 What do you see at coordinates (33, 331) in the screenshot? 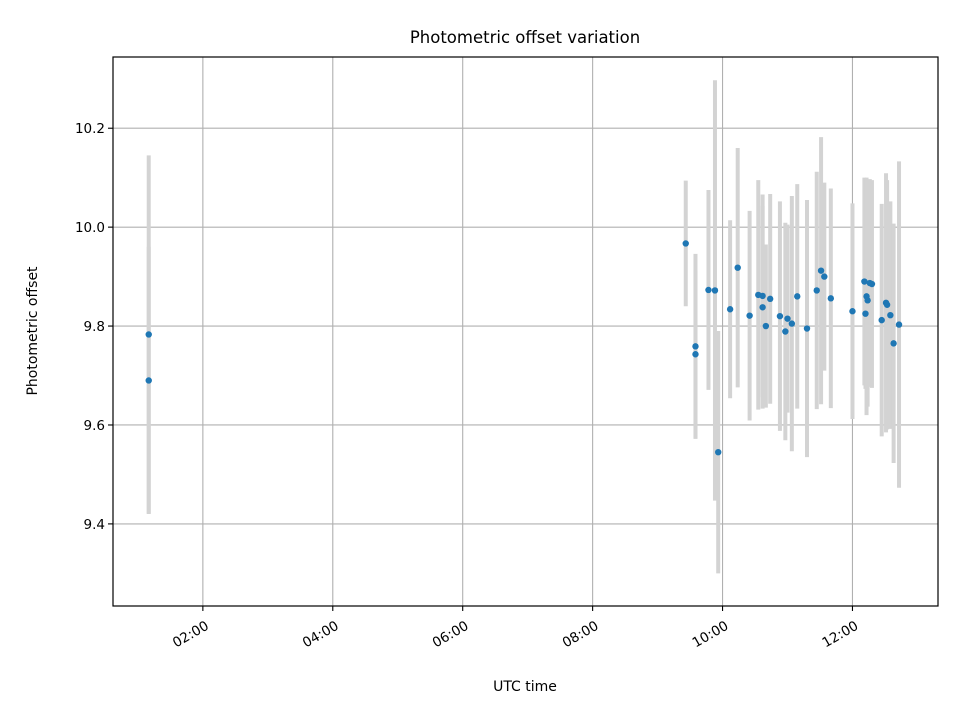
I see `y-axis-title: Photometric offset` at bounding box center [33, 331].